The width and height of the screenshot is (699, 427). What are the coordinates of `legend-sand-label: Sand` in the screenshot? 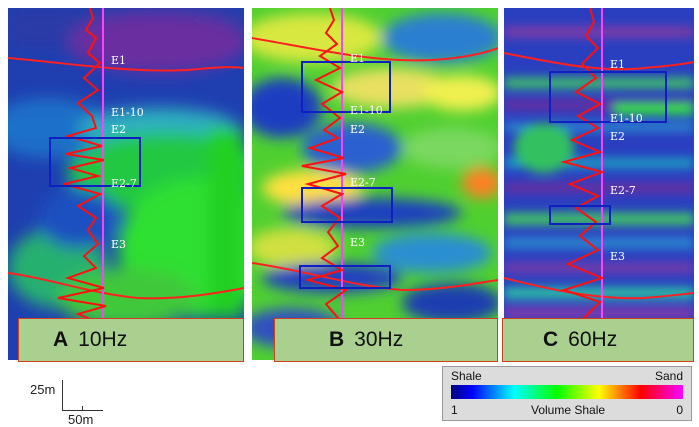 It's located at (668, 376).